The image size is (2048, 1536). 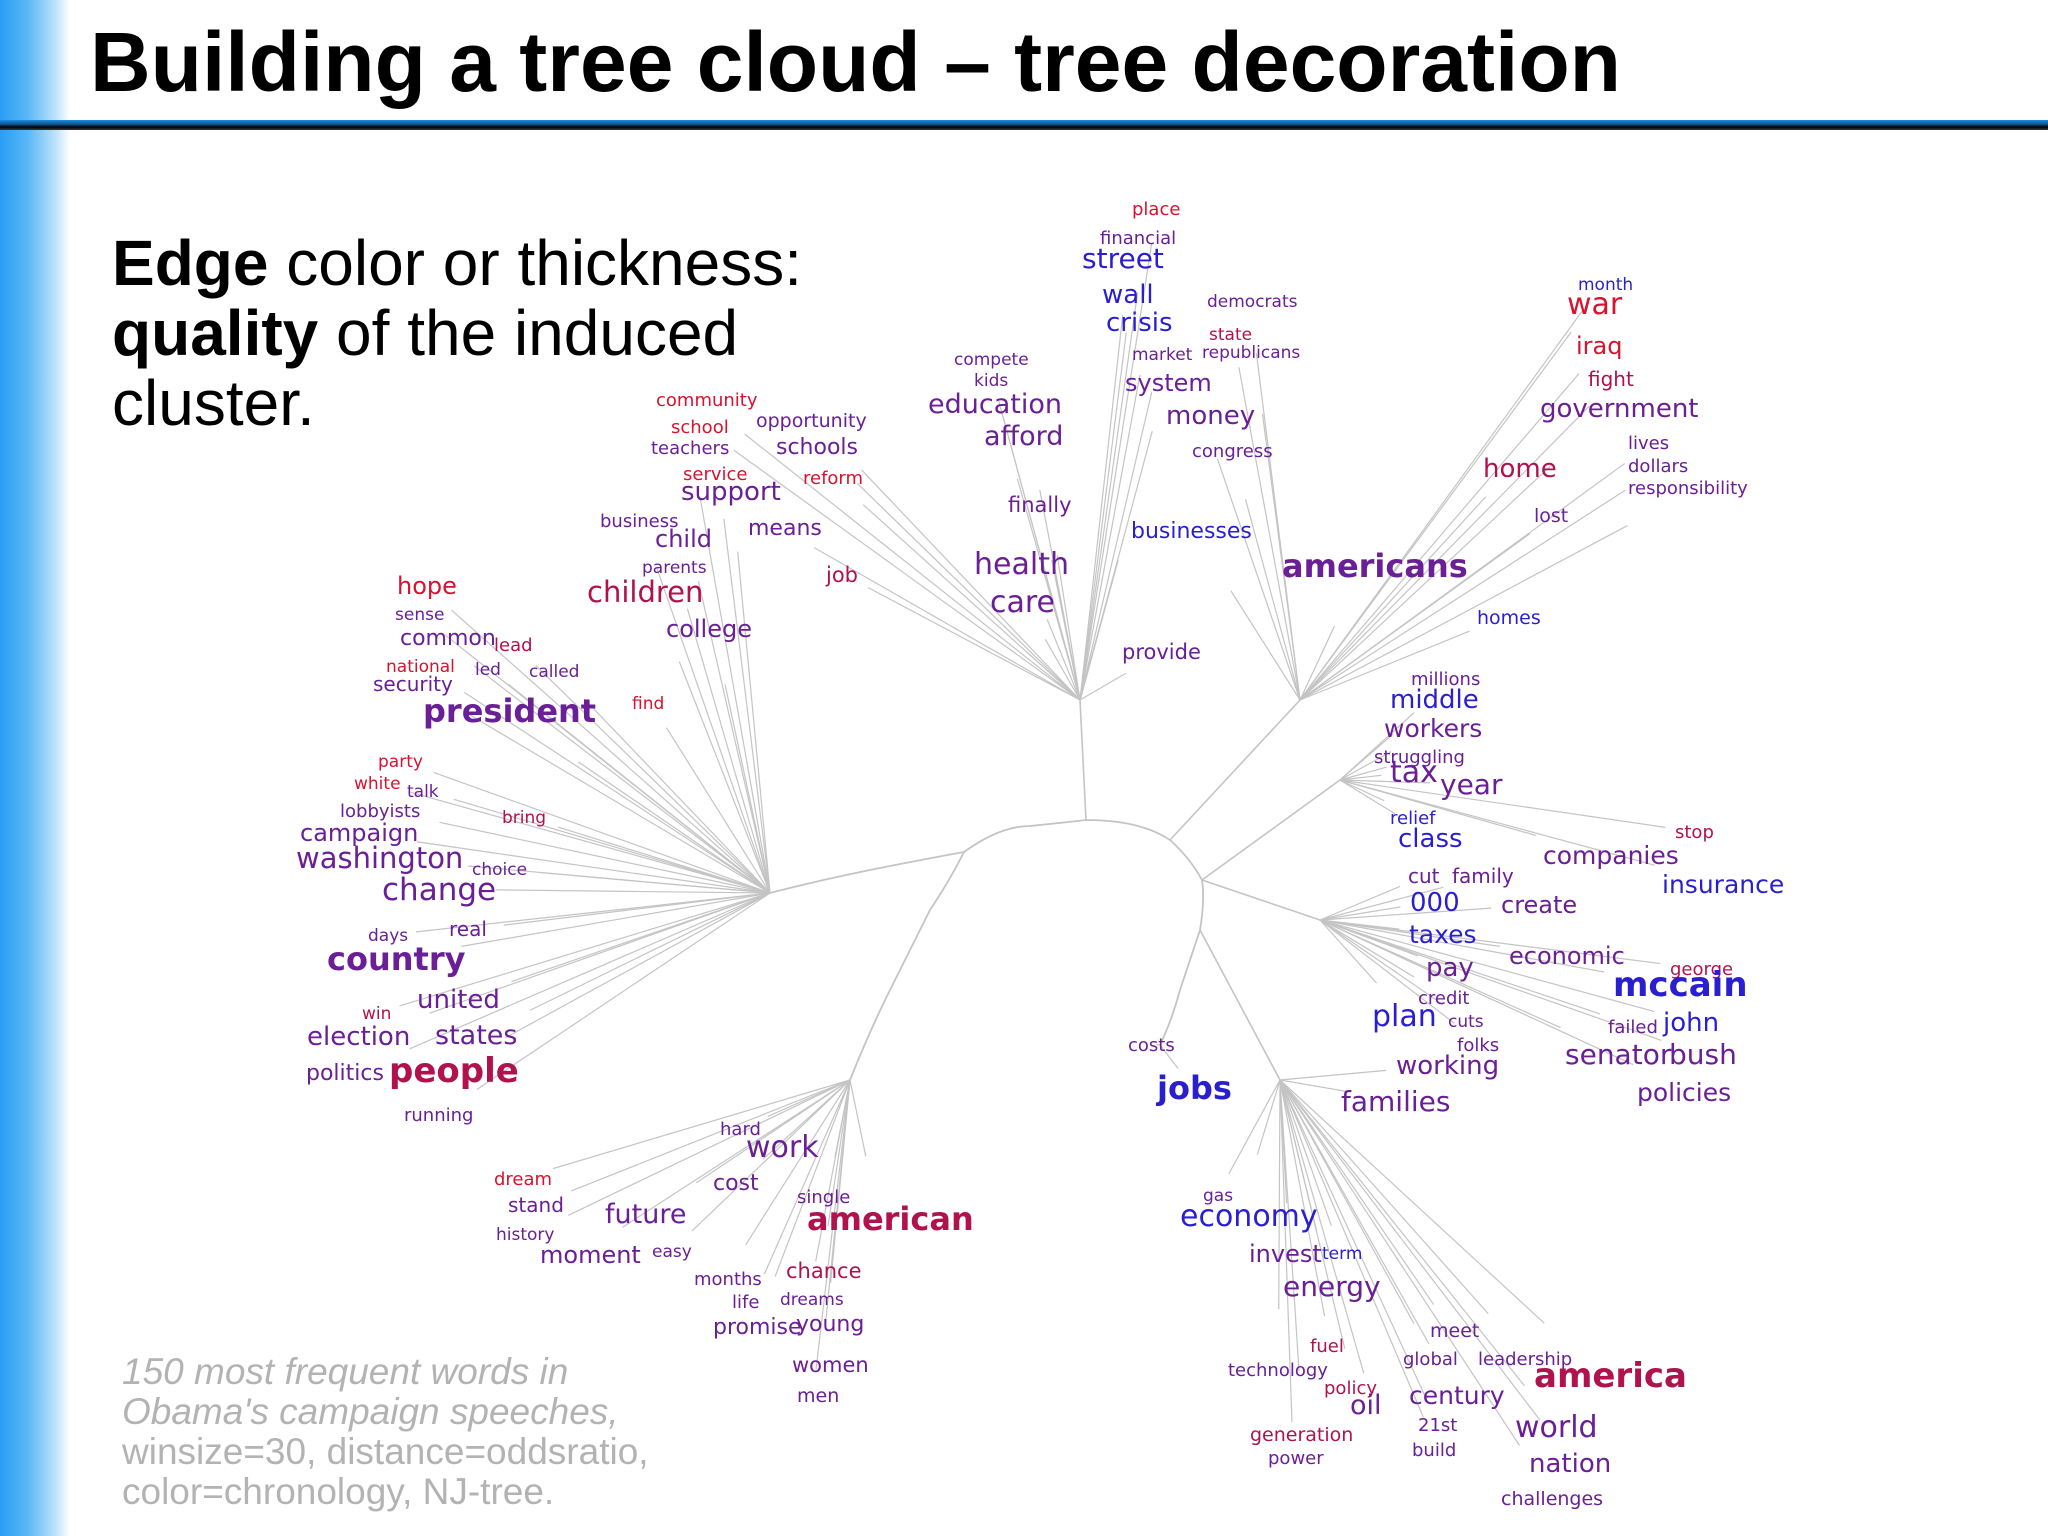 I want to click on cloud-word-life: life, so click(x=745, y=1302).